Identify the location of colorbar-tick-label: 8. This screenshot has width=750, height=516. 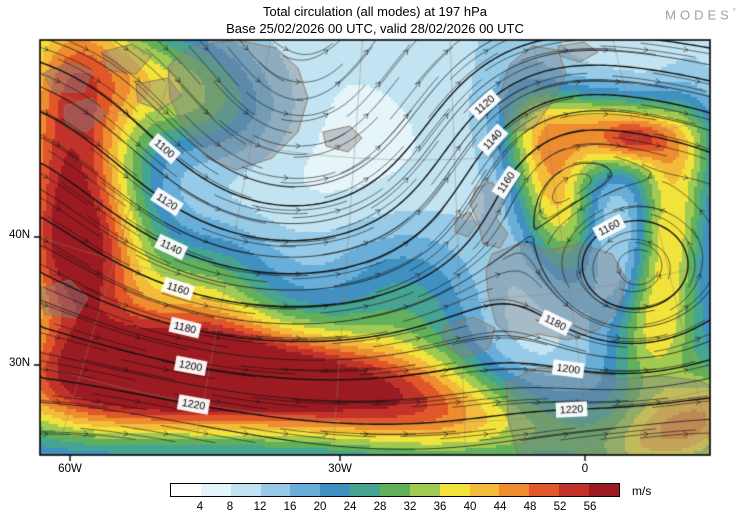
(230, 507).